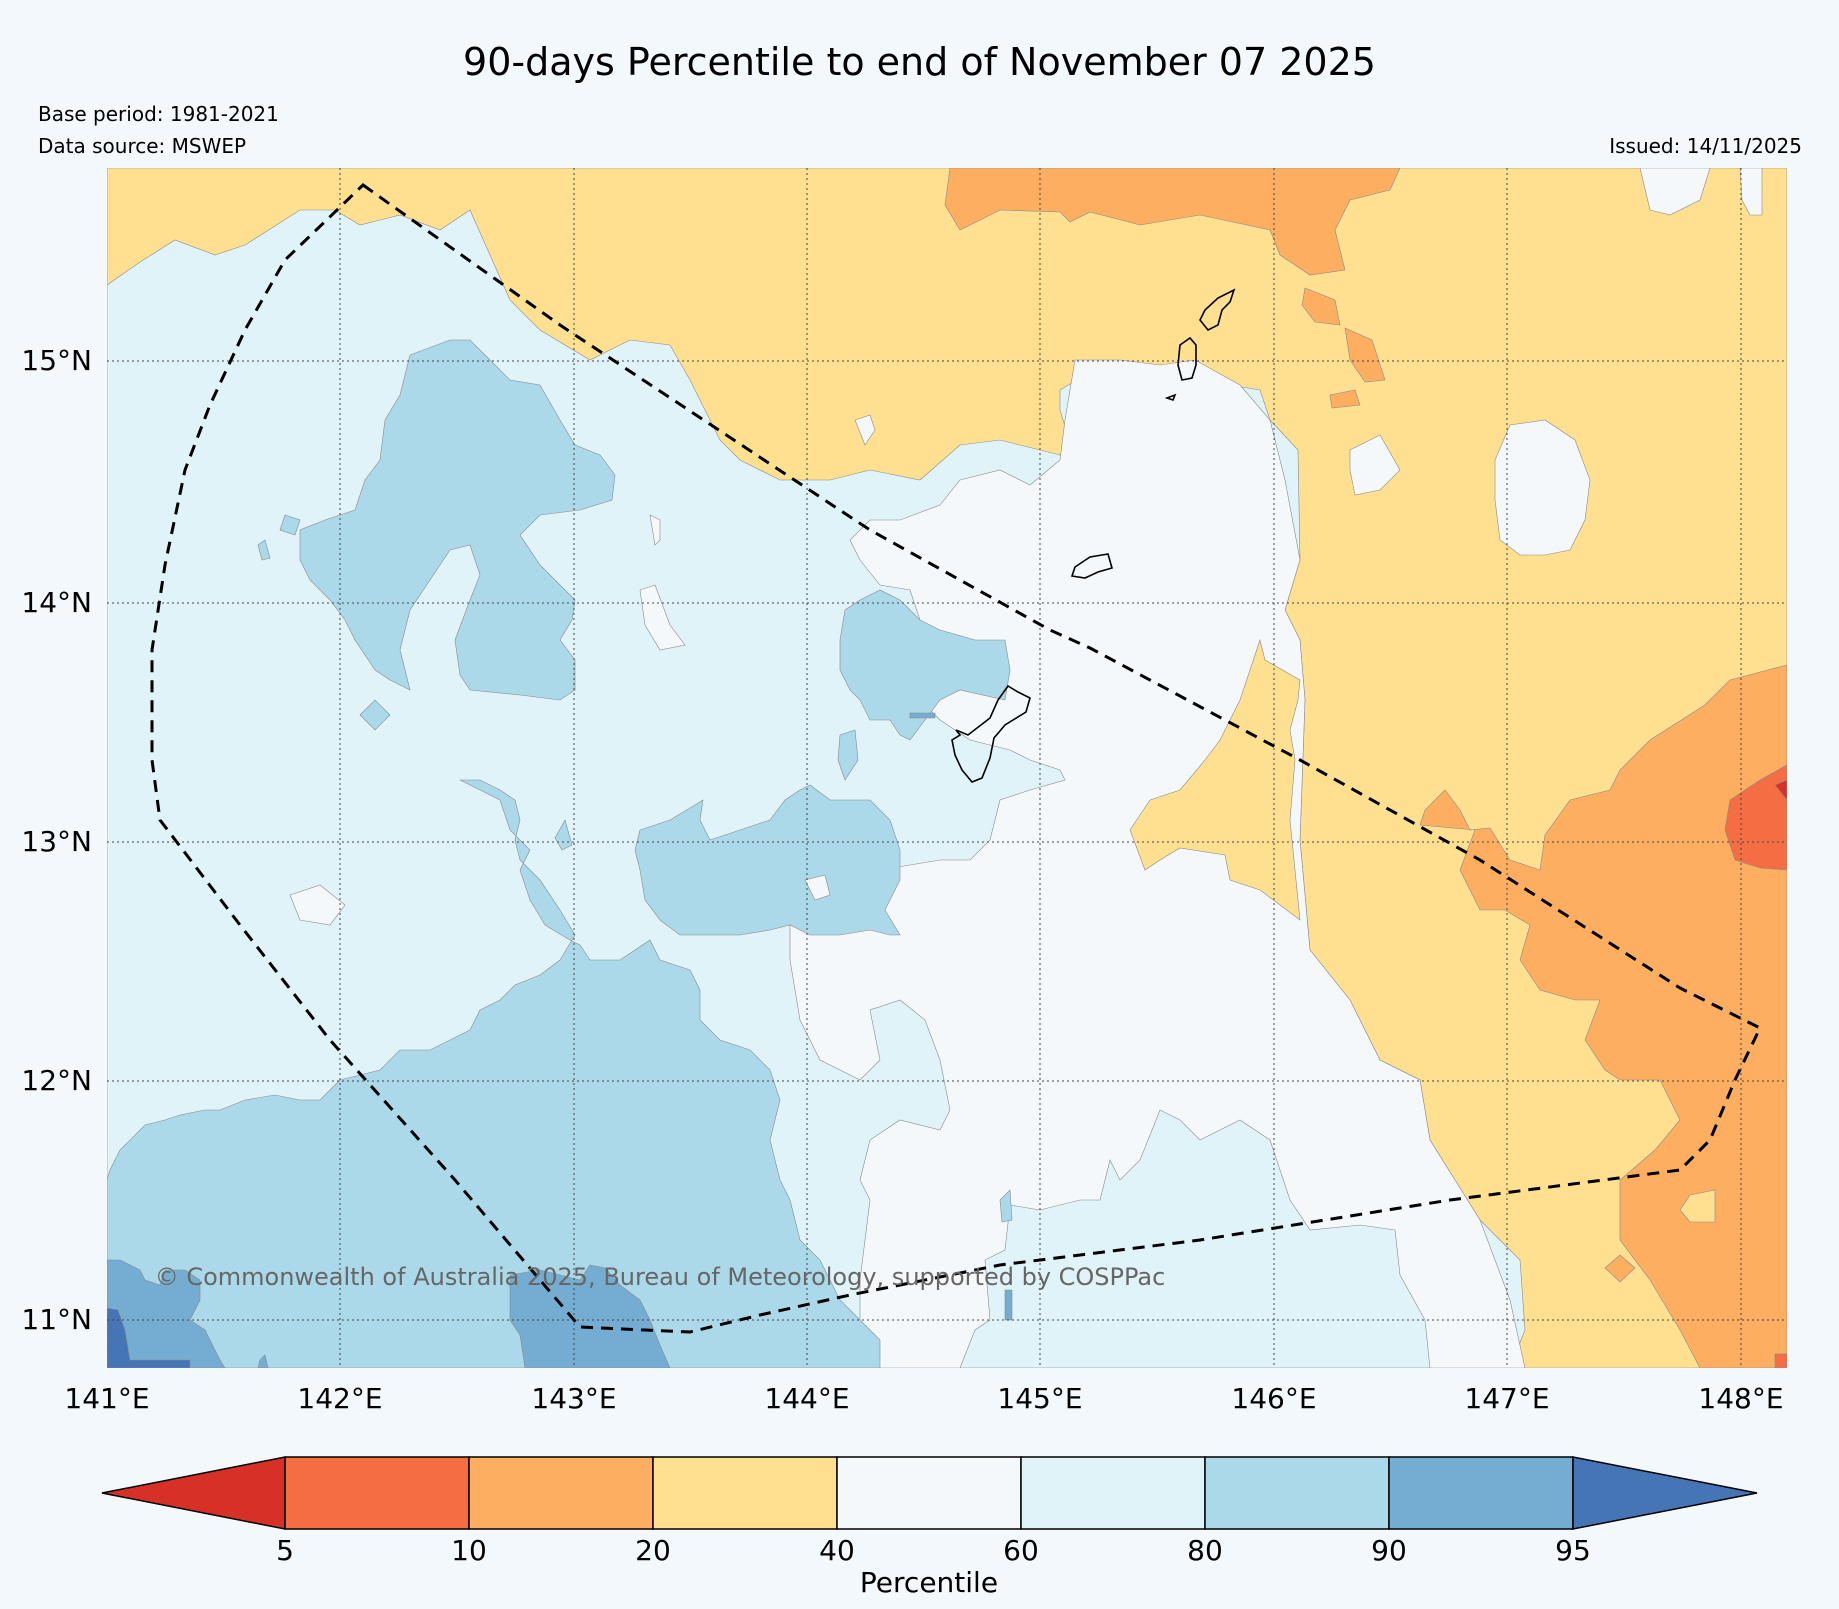 The image size is (1839, 1609). What do you see at coordinates (1389, 1550) in the screenshot?
I see `colorbar-tick: 90` at bounding box center [1389, 1550].